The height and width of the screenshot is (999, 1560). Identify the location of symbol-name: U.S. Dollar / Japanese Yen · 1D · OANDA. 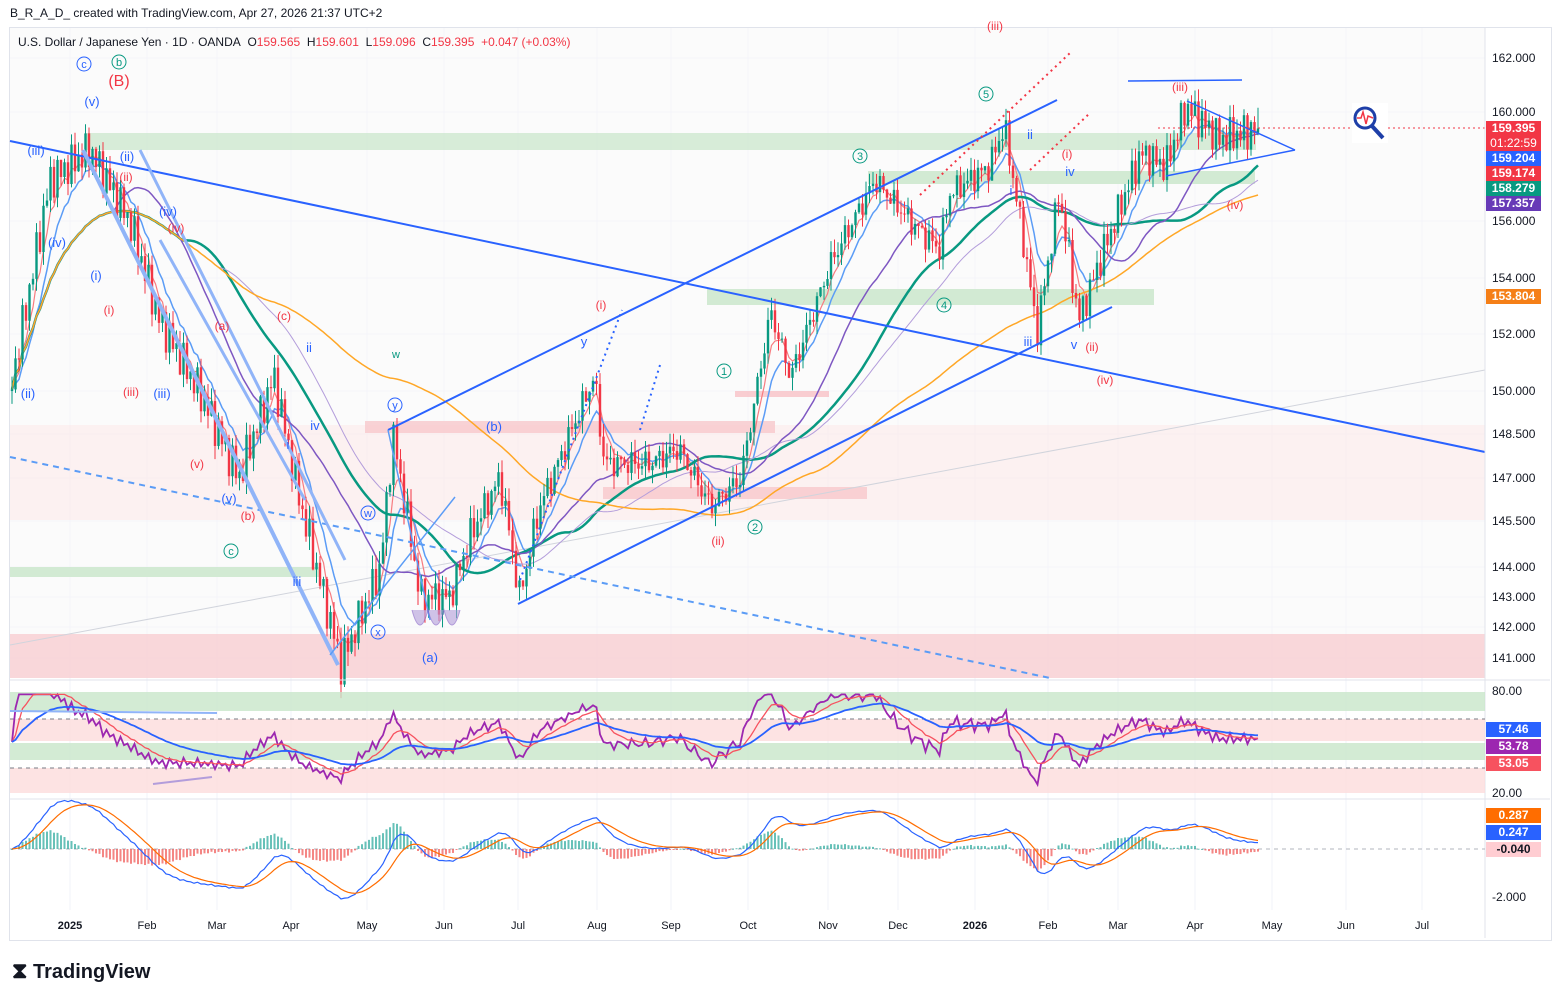
(129, 42).